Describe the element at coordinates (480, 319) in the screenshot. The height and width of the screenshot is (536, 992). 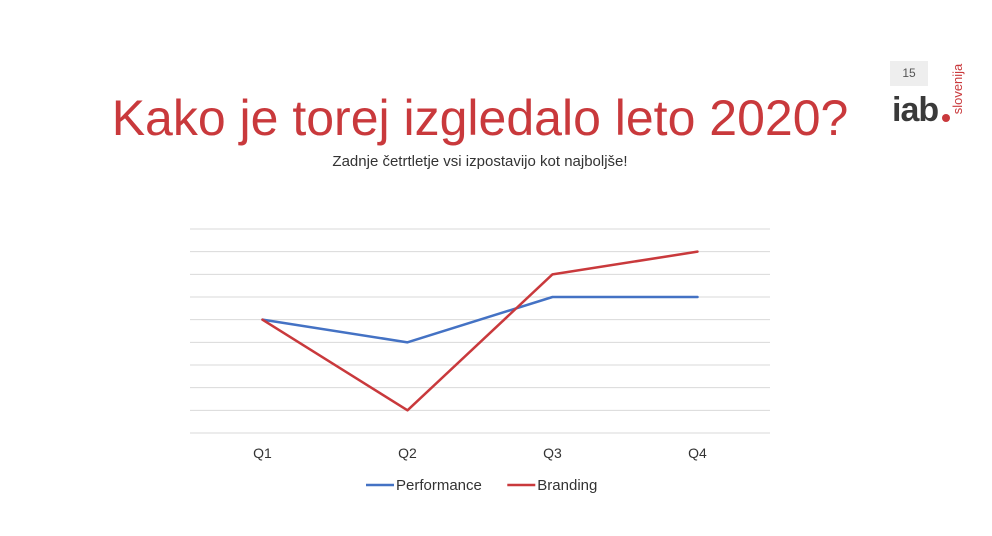
I see `series-line-performance` at that location.